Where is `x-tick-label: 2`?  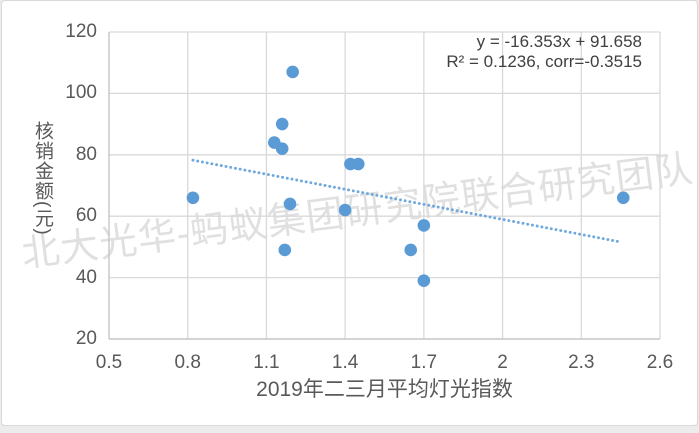
x-tick-label: 2 is located at coordinates (502, 362).